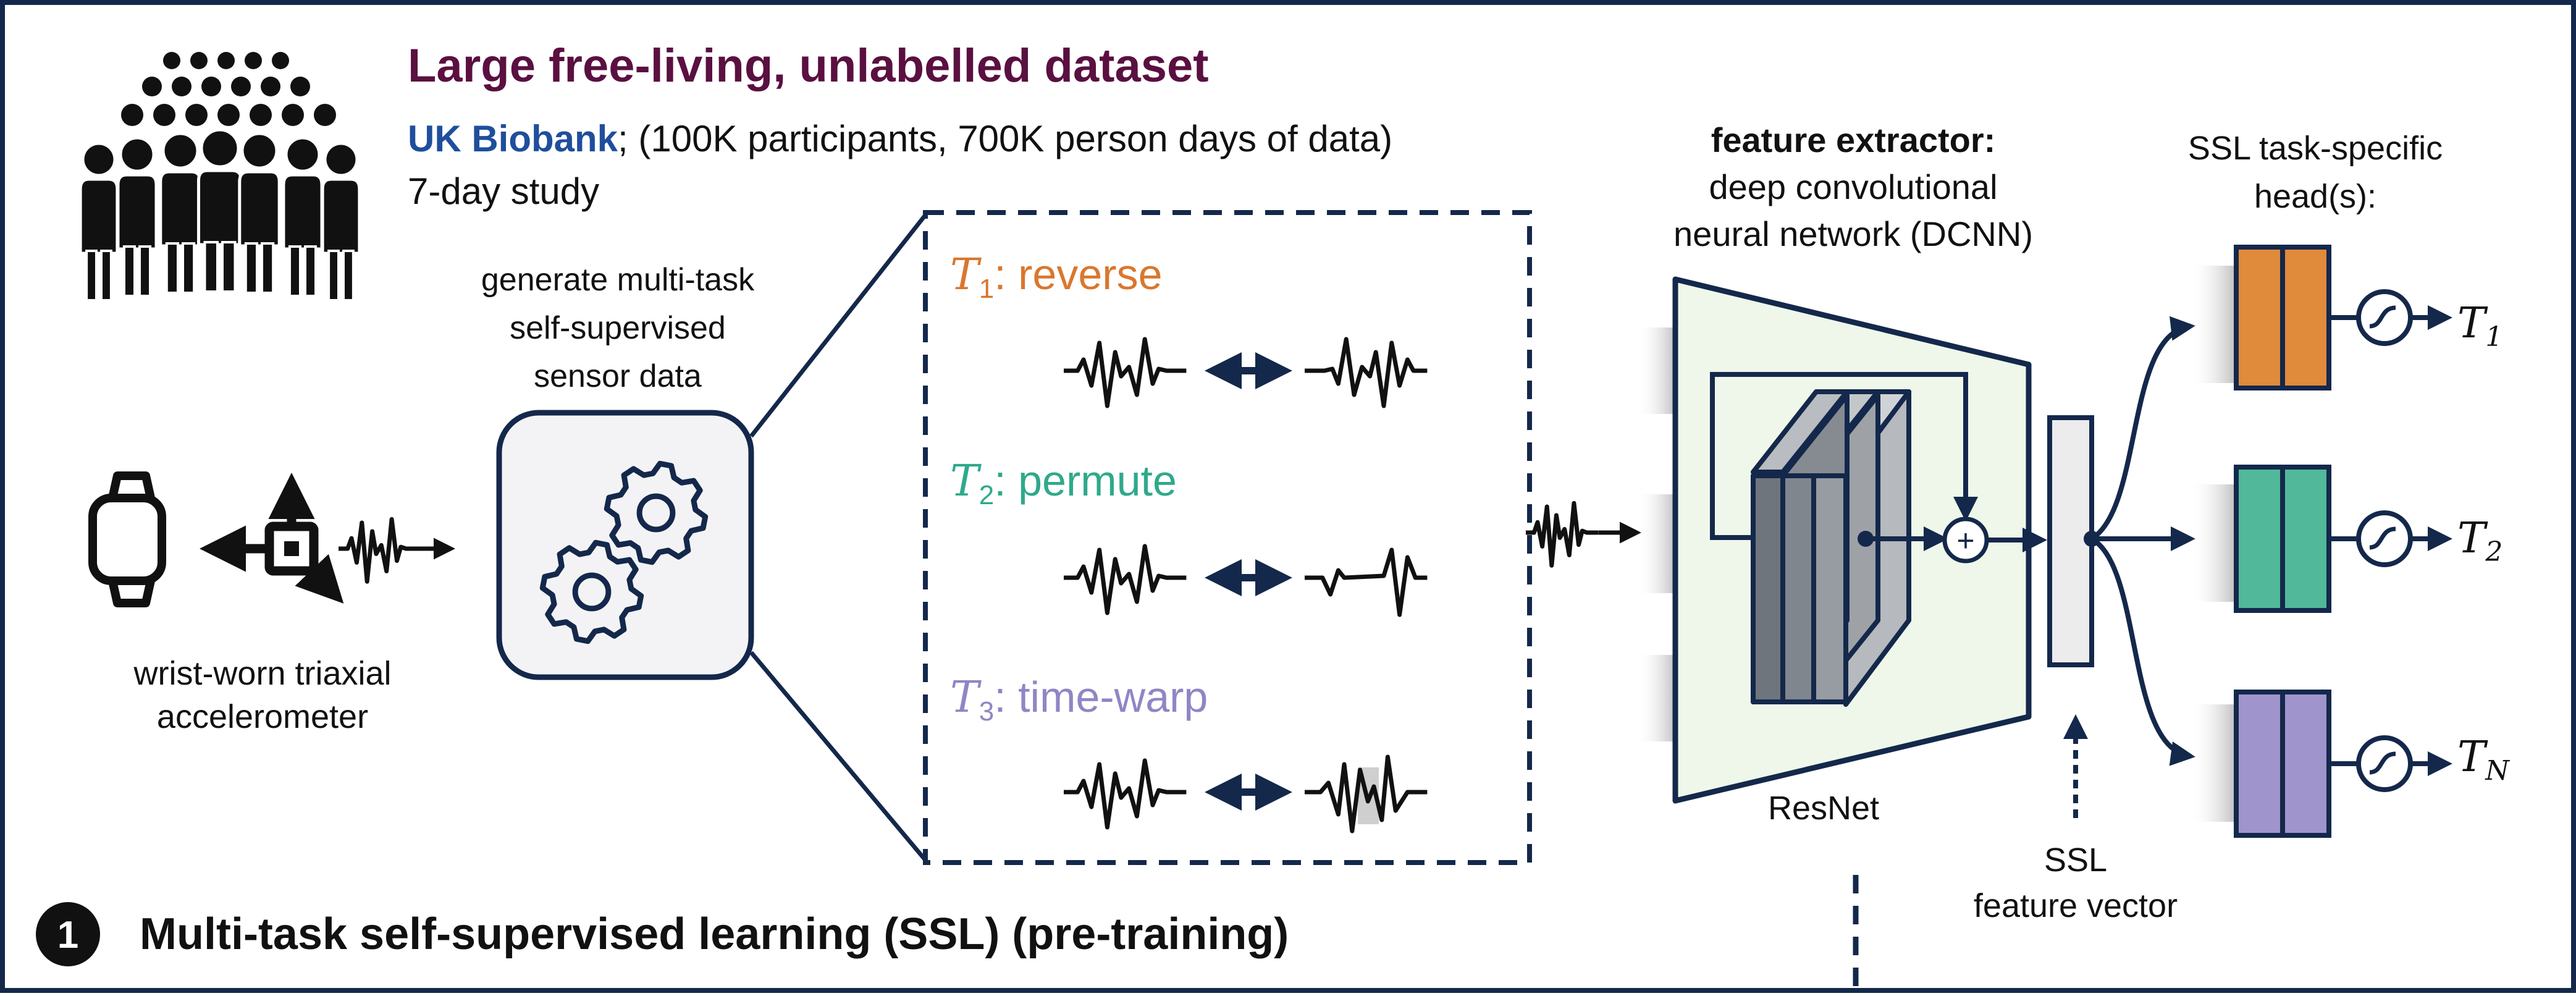 The image size is (2576, 996). Describe the element at coordinates (1831, 548) in the screenshot. I see `resnet-layers` at that location.